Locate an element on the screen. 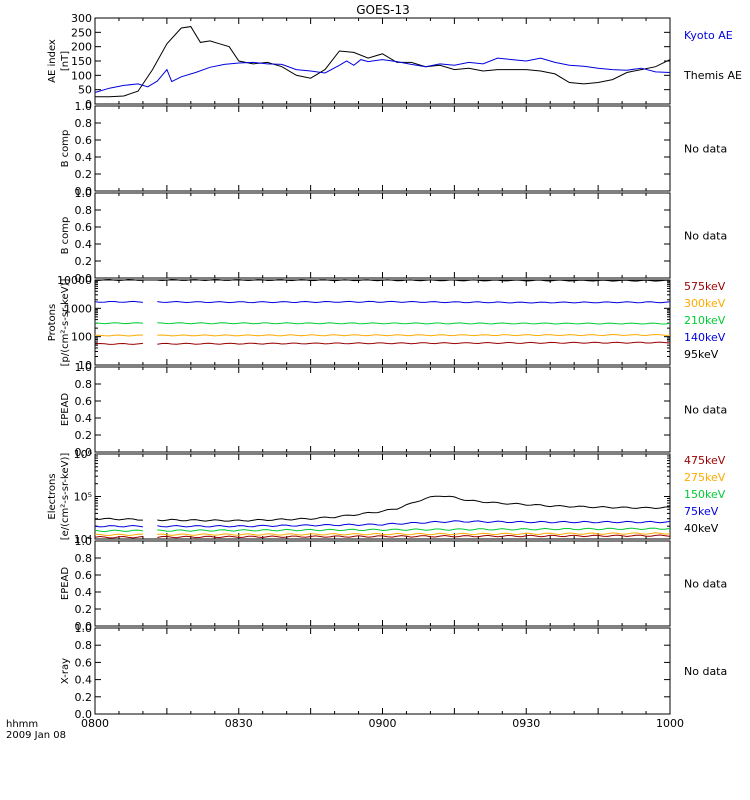  series-line-75kev is located at coordinates (382, 524).